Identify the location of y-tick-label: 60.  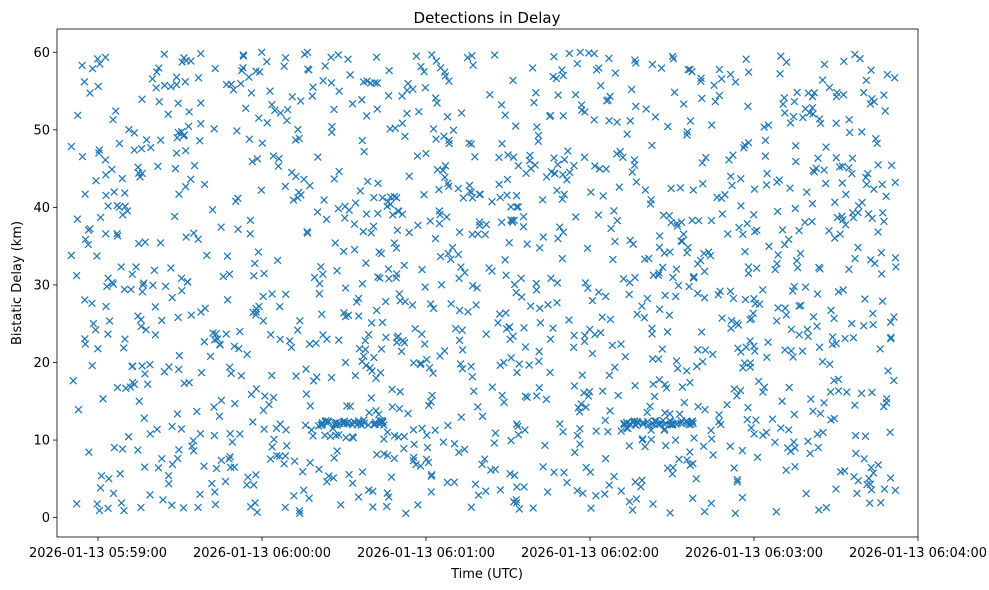
(41, 53).